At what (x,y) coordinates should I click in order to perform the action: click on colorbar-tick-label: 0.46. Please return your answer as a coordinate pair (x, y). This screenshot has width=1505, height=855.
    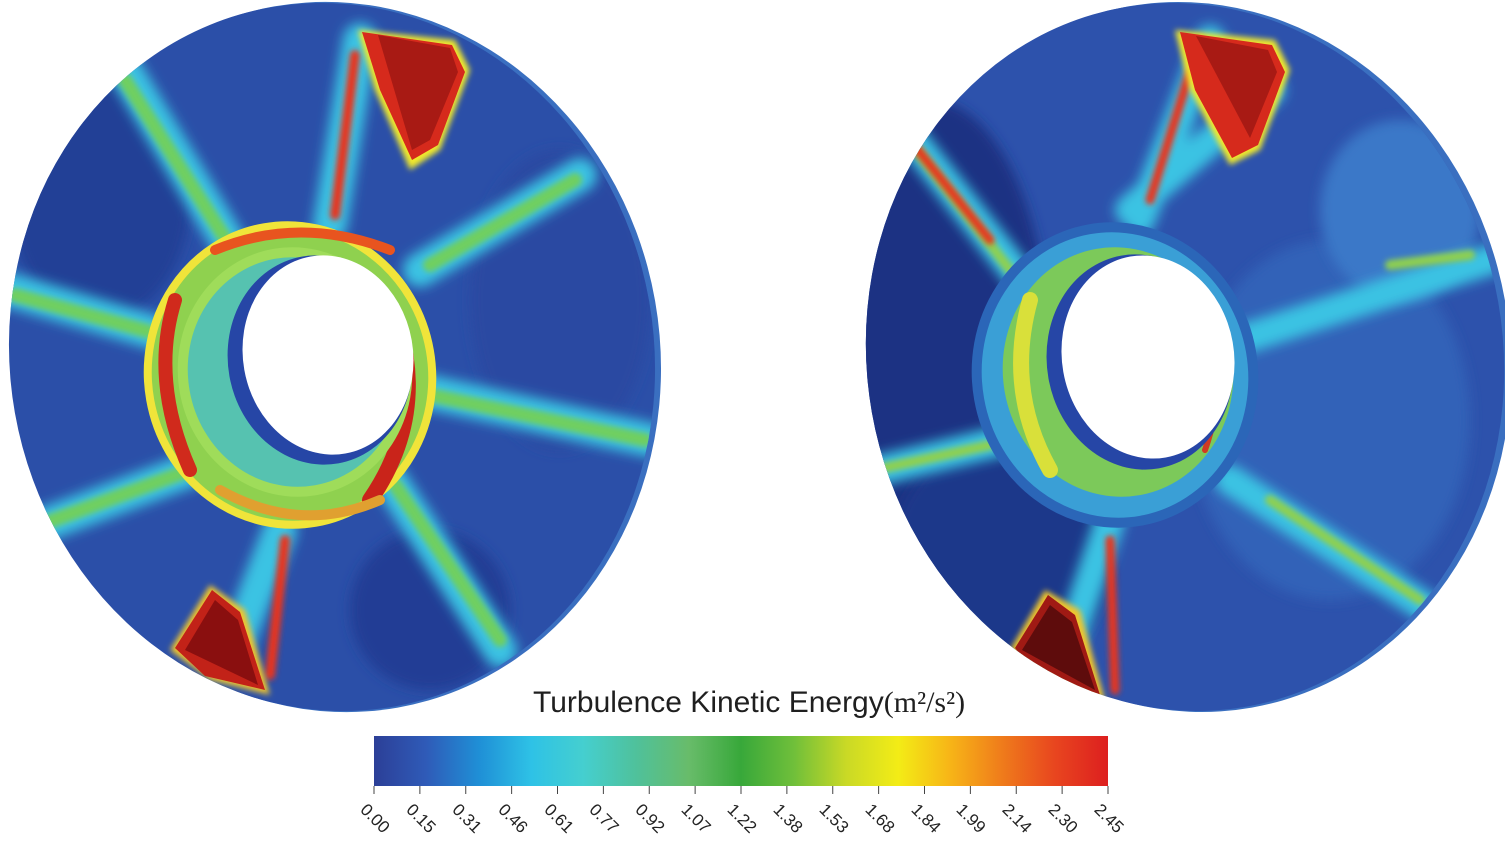
    Looking at the image, I should click on (513, 818).